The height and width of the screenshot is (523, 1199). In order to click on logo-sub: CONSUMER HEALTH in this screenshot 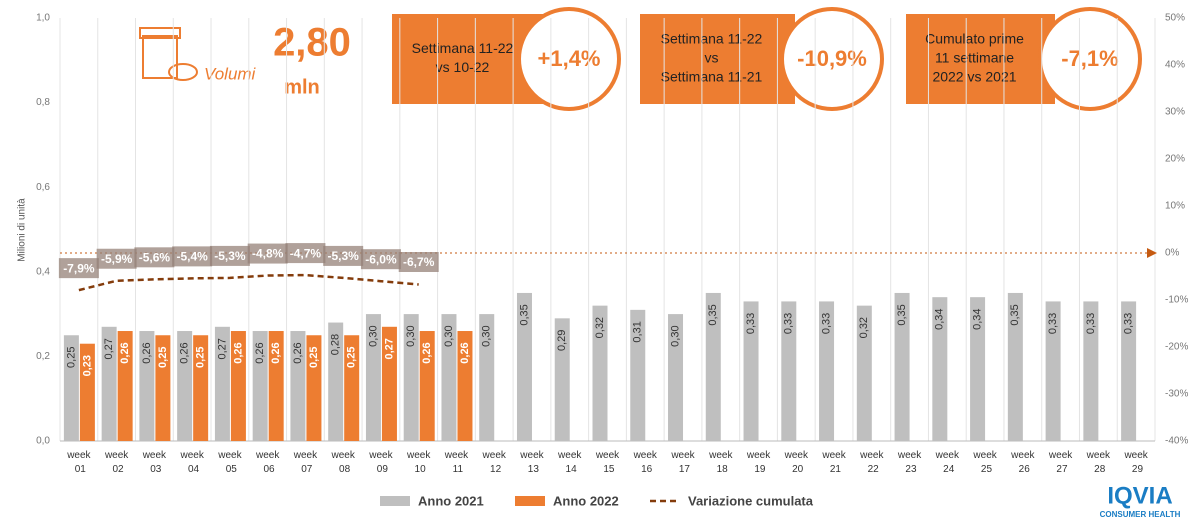, I will do `click(1140, 514)`.